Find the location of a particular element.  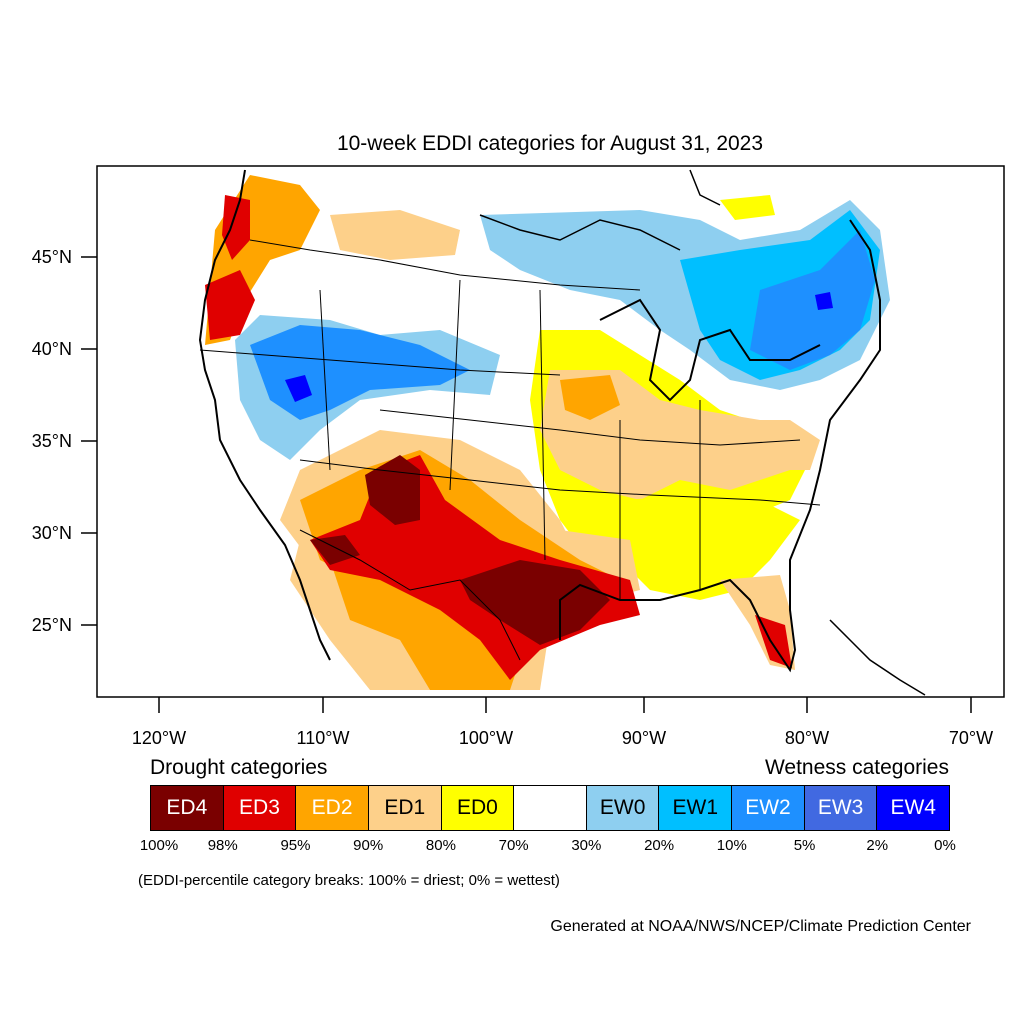

legend-cell-ew4: EW4 is located at coordinates (913, 808).